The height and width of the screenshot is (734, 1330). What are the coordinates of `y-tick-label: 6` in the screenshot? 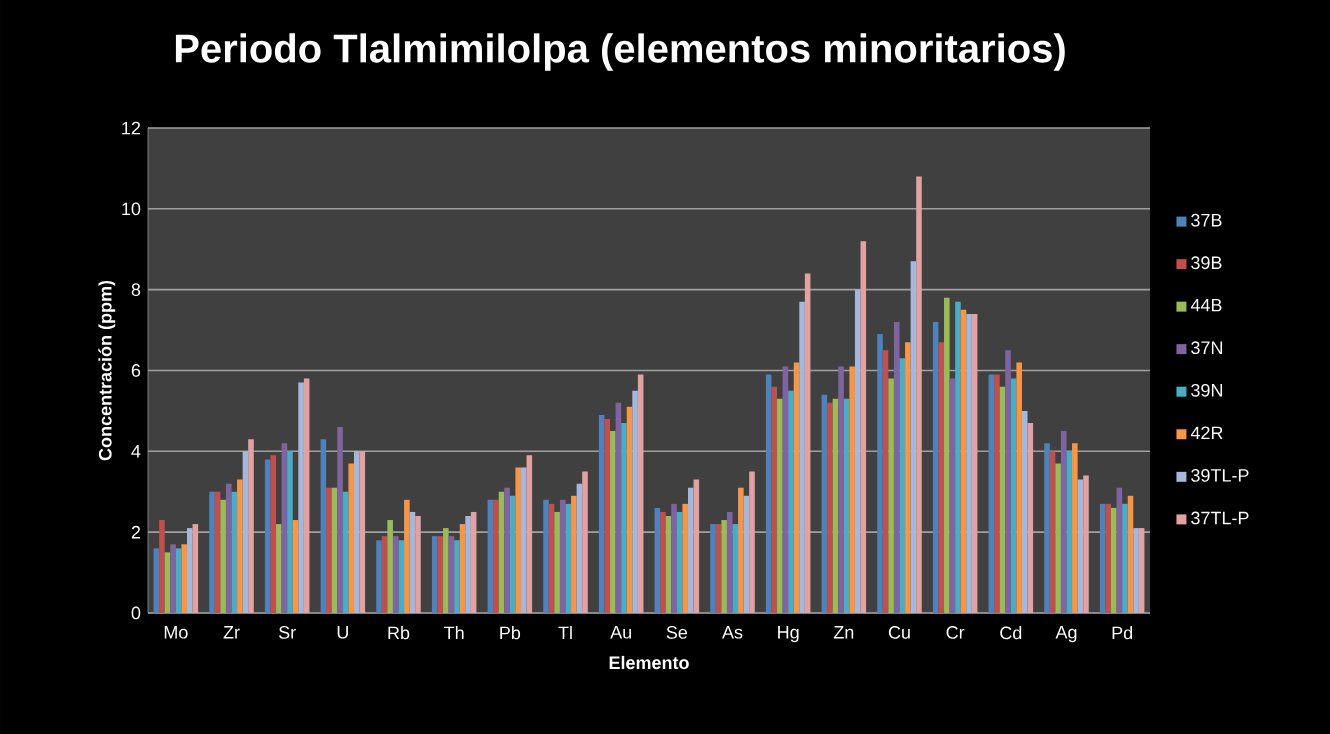 It's located at (136, 370).